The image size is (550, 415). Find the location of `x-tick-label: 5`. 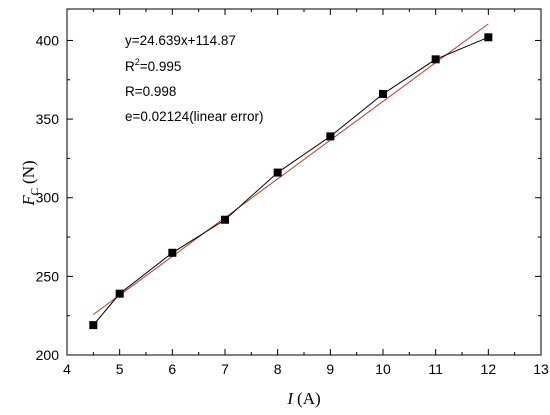

x-tick-label: 5 is located at coordinates (120, 369).